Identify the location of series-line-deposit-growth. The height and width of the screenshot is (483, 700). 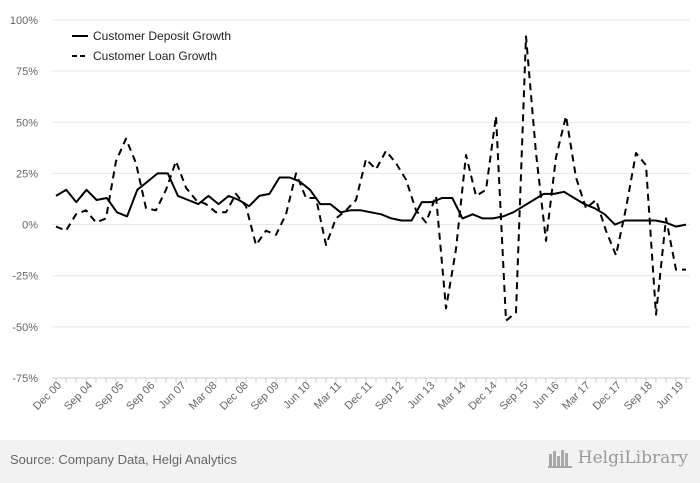
(371, 200).